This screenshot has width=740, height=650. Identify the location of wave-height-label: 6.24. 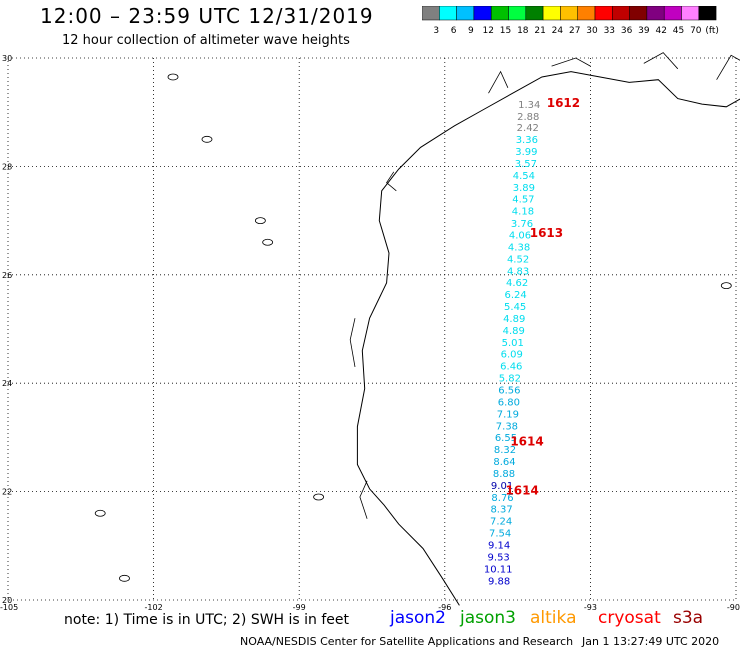
(516, 295).